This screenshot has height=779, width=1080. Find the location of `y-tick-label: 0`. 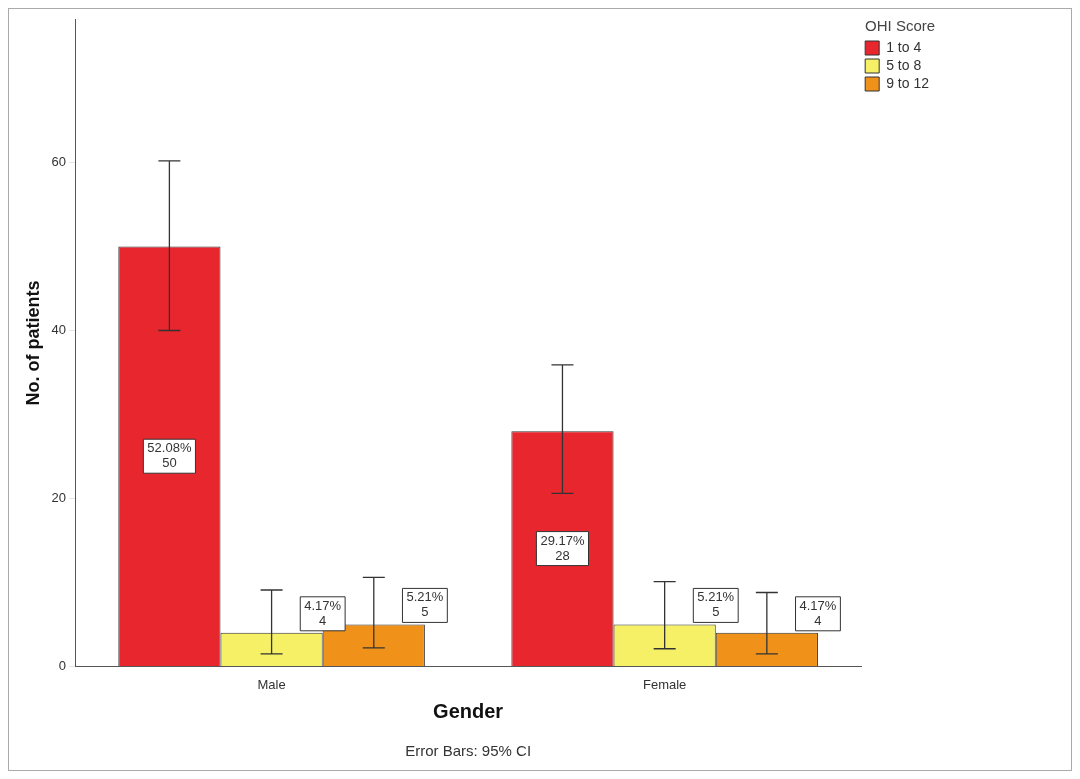

y-tick-label: 0 is located at coordinates (62, 665).